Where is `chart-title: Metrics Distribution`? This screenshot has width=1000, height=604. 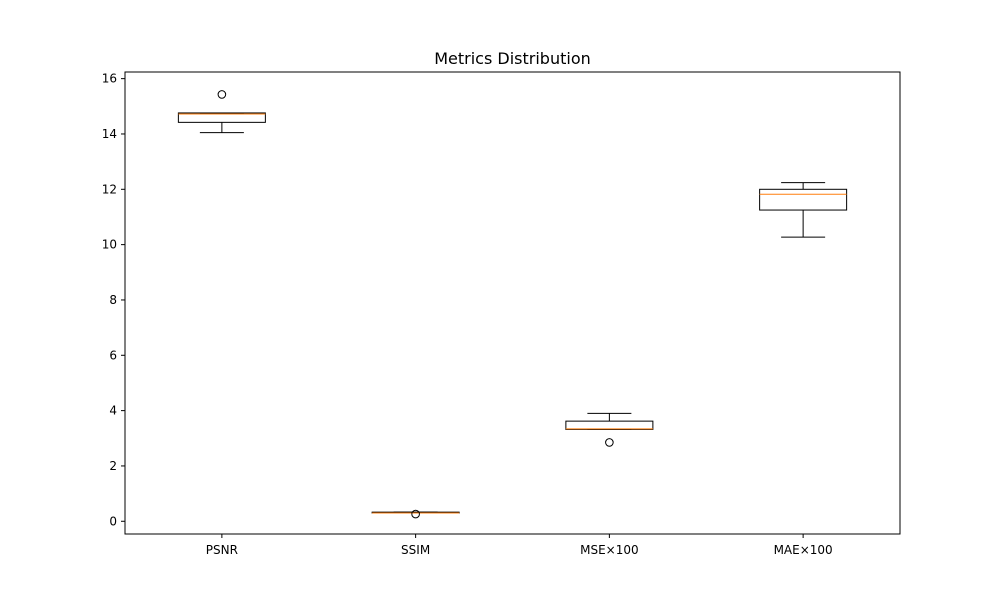
chart-title: Metrics Distribution is located at coordinates (512, 58).